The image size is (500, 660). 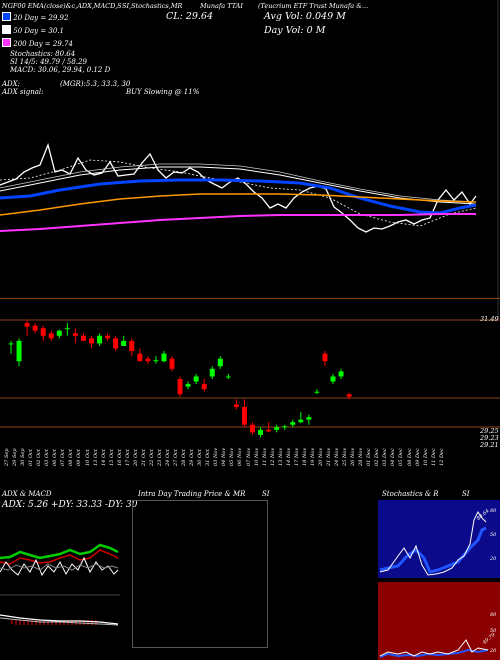 What do you see at coordinates (135, 457) in the screenshot?
I see `date-tick-label: 20 Oct` at bounding box center [135, 457].